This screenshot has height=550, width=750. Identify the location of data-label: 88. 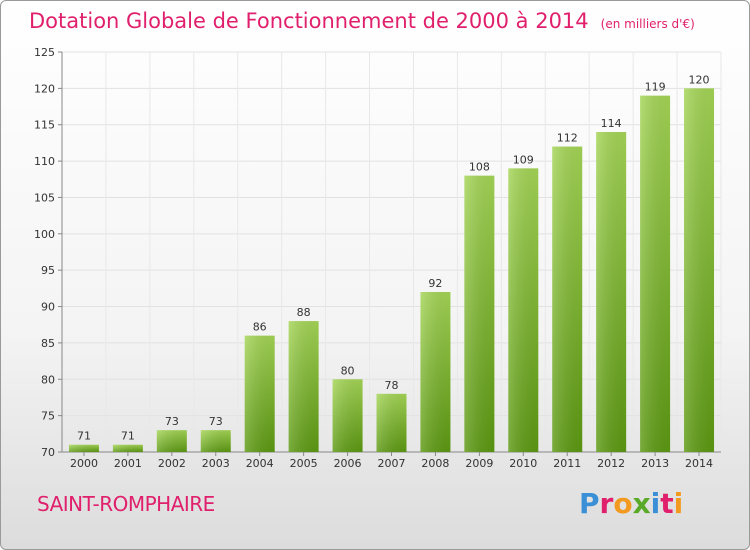
(304, 312).